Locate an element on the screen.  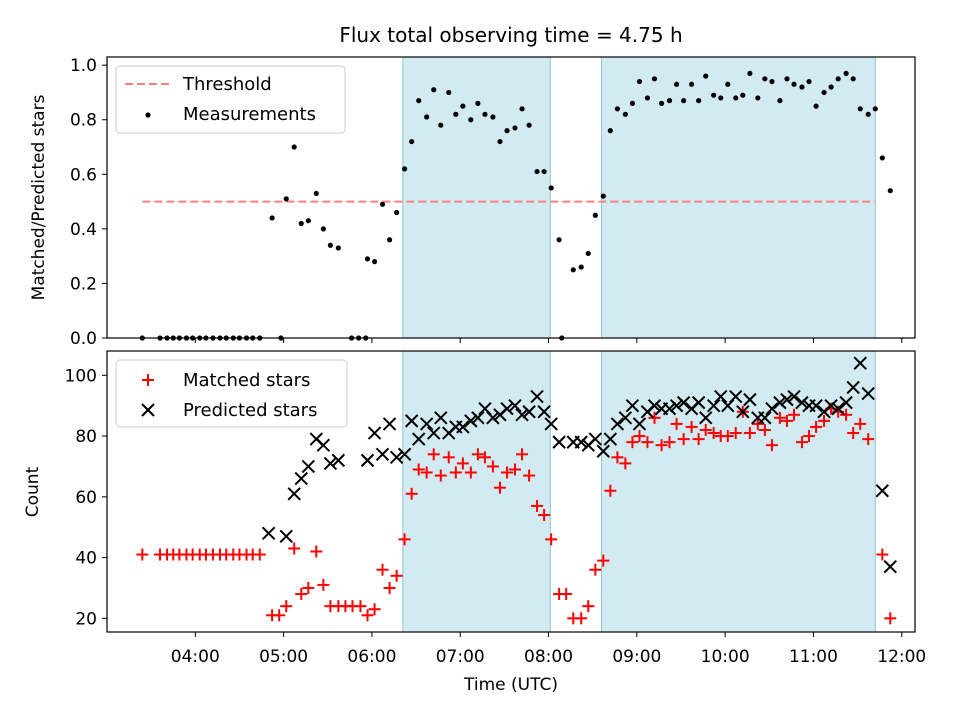
legend-predicted-label: Predicted stars is located at coordinates (250, 410).